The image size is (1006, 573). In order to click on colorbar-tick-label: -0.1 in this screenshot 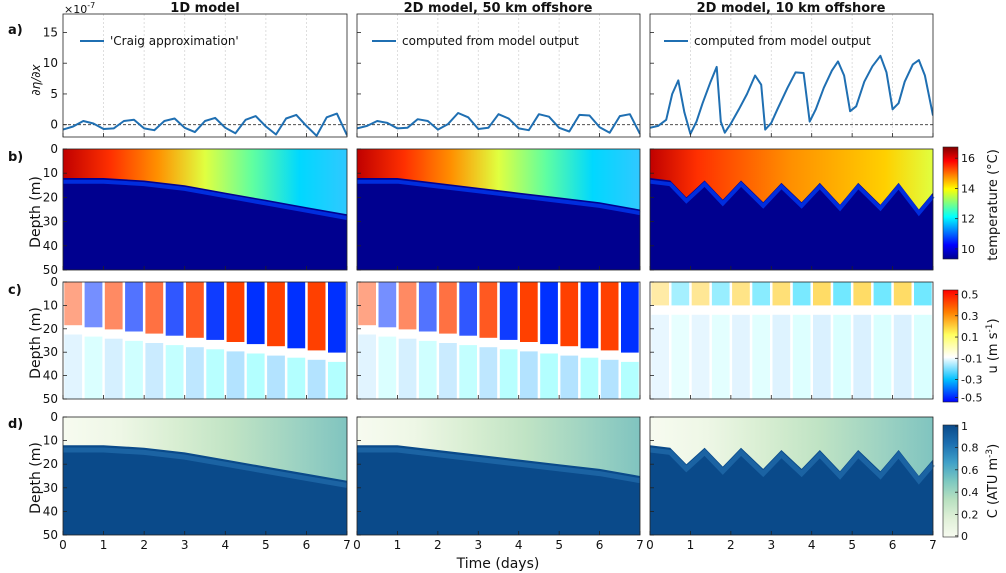, I will do `click(971, 358)`.